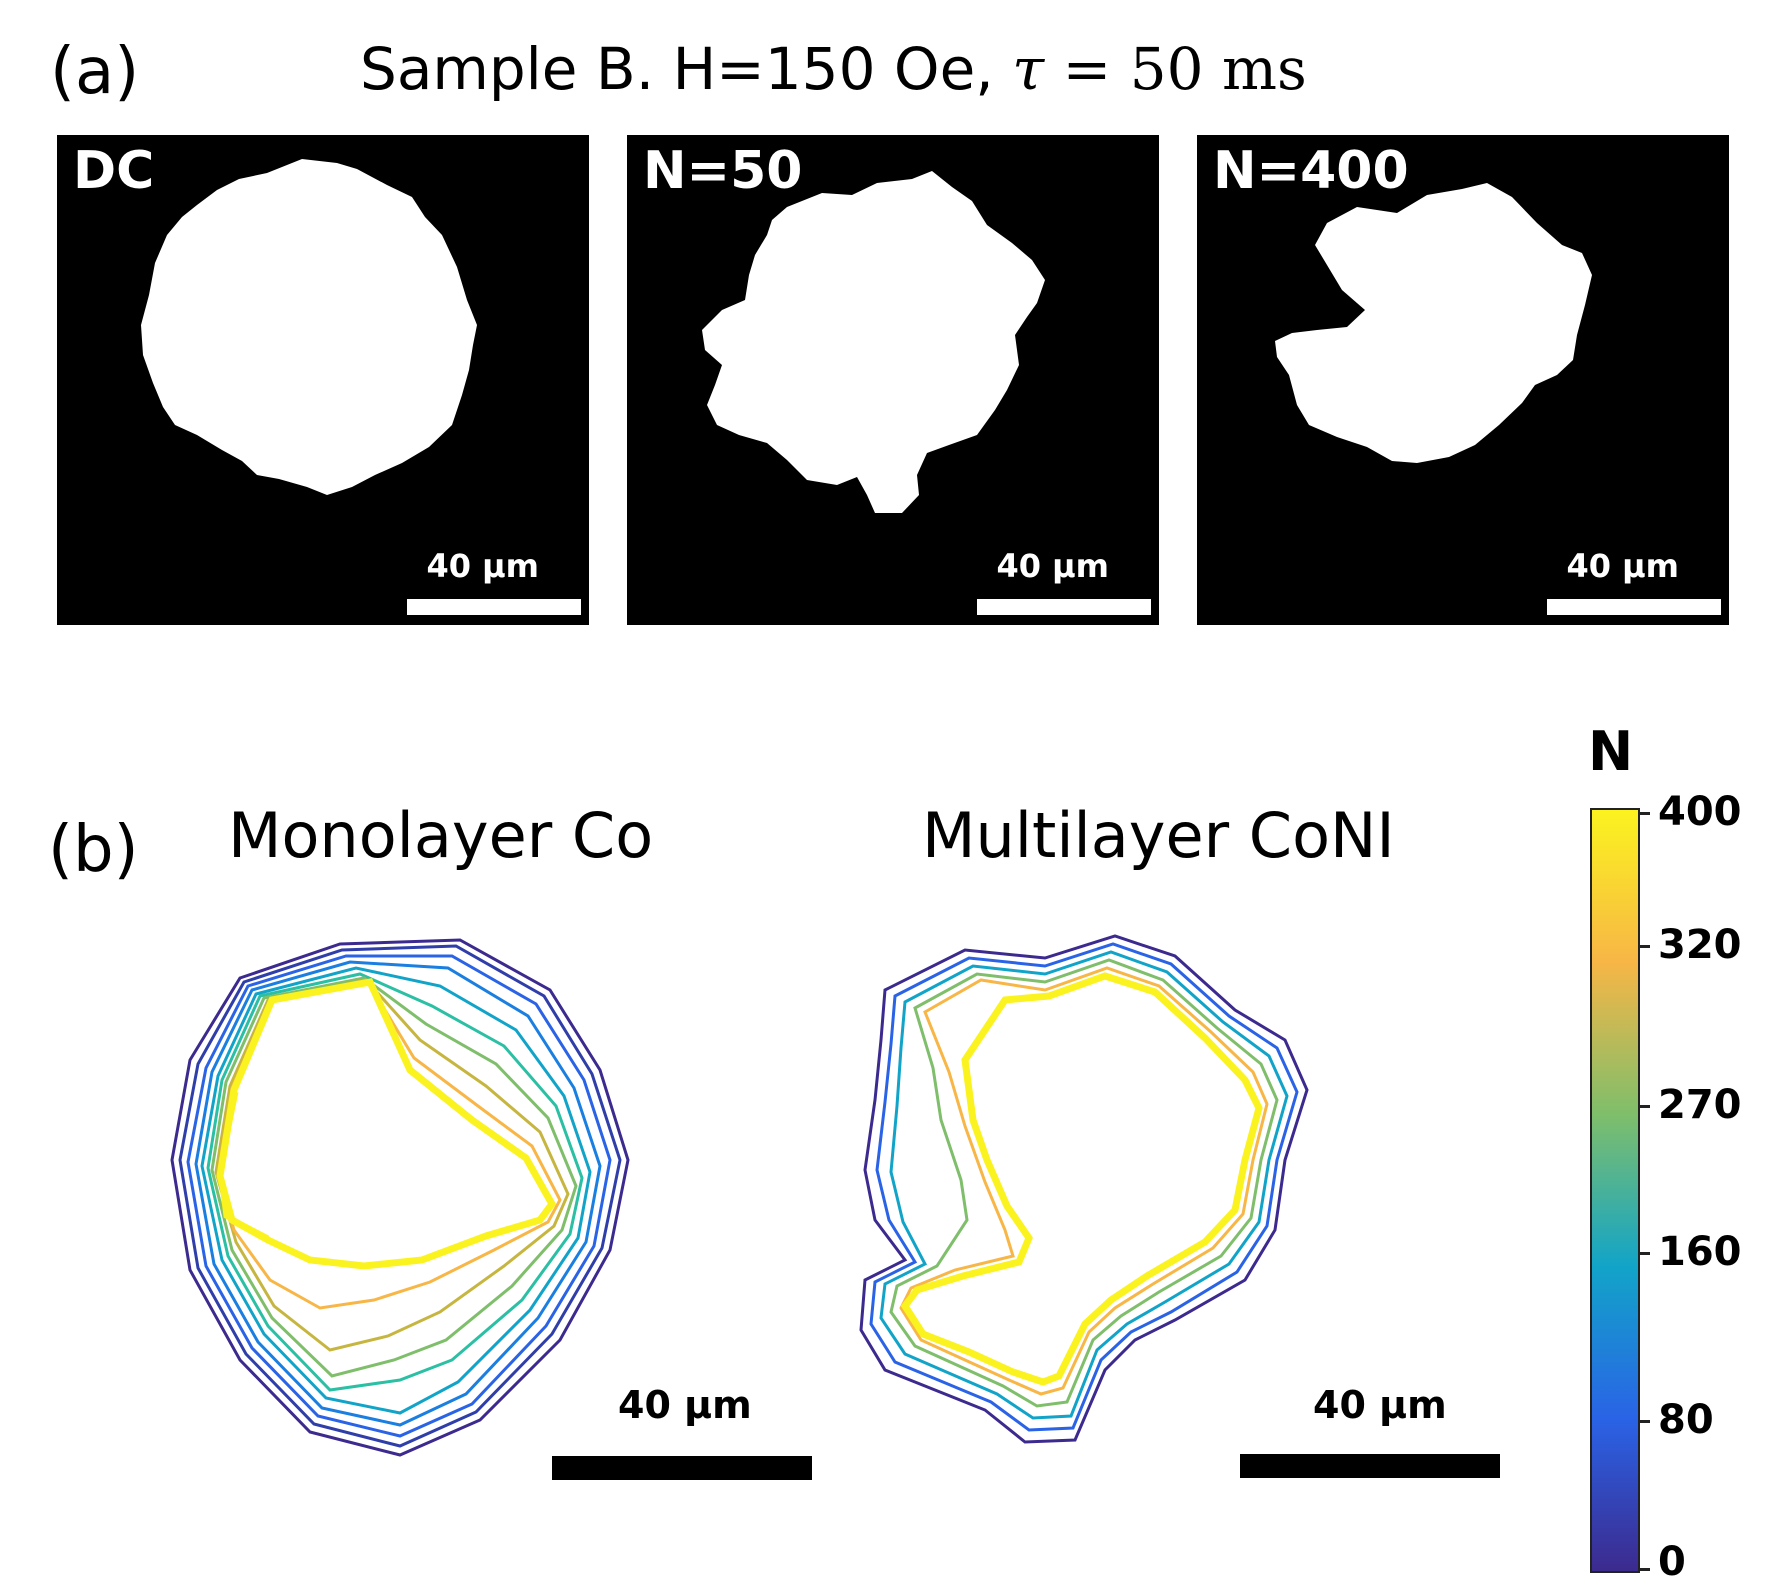  I want to click on domain-shape-dc, so click(309, 327).